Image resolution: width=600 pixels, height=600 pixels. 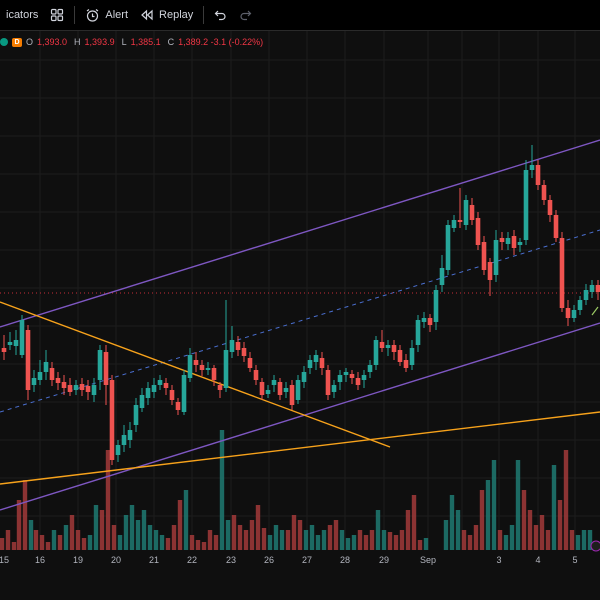 I want to click on x-axis-label: 15, so click(x=5, y=560).